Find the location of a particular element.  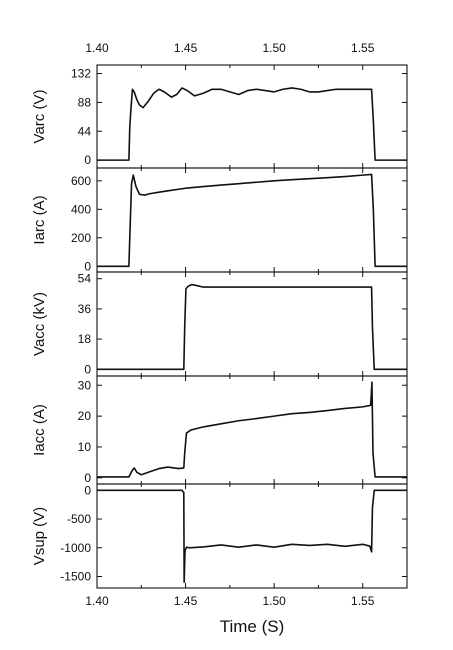

y-tick-label: -500 is located at coordinates (79, 519).